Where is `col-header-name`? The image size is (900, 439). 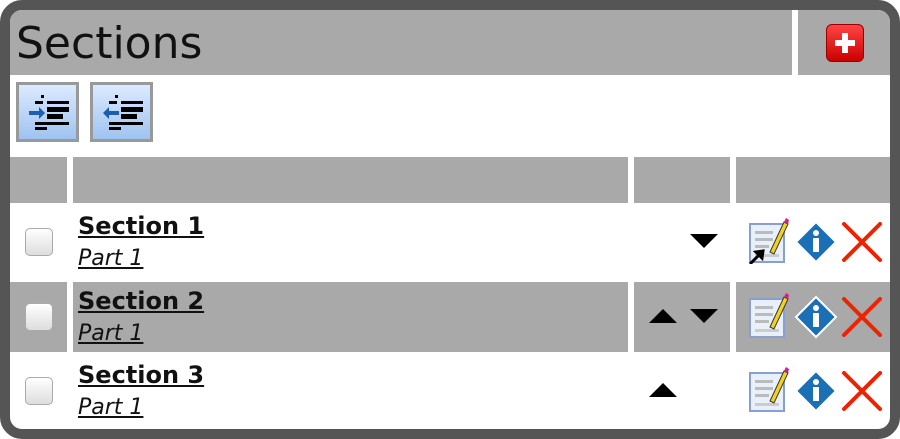
col-header-name is located at coordinates (350, 180).